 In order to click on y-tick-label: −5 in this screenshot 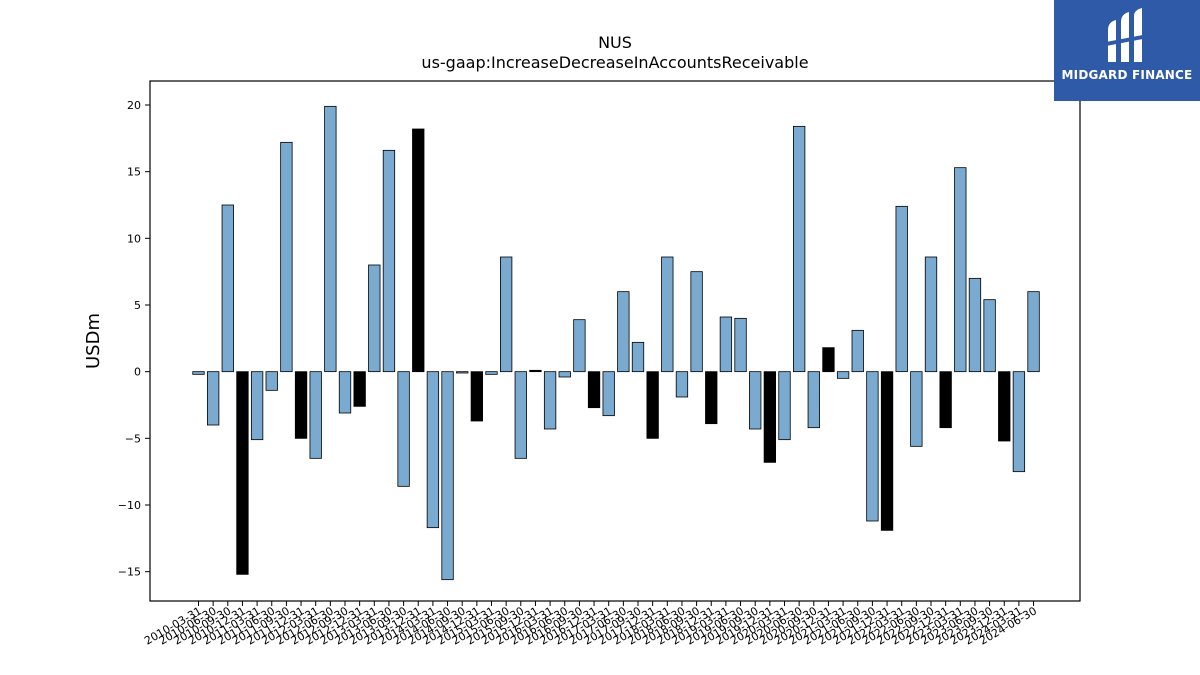, I will do `click(133, 438)`.